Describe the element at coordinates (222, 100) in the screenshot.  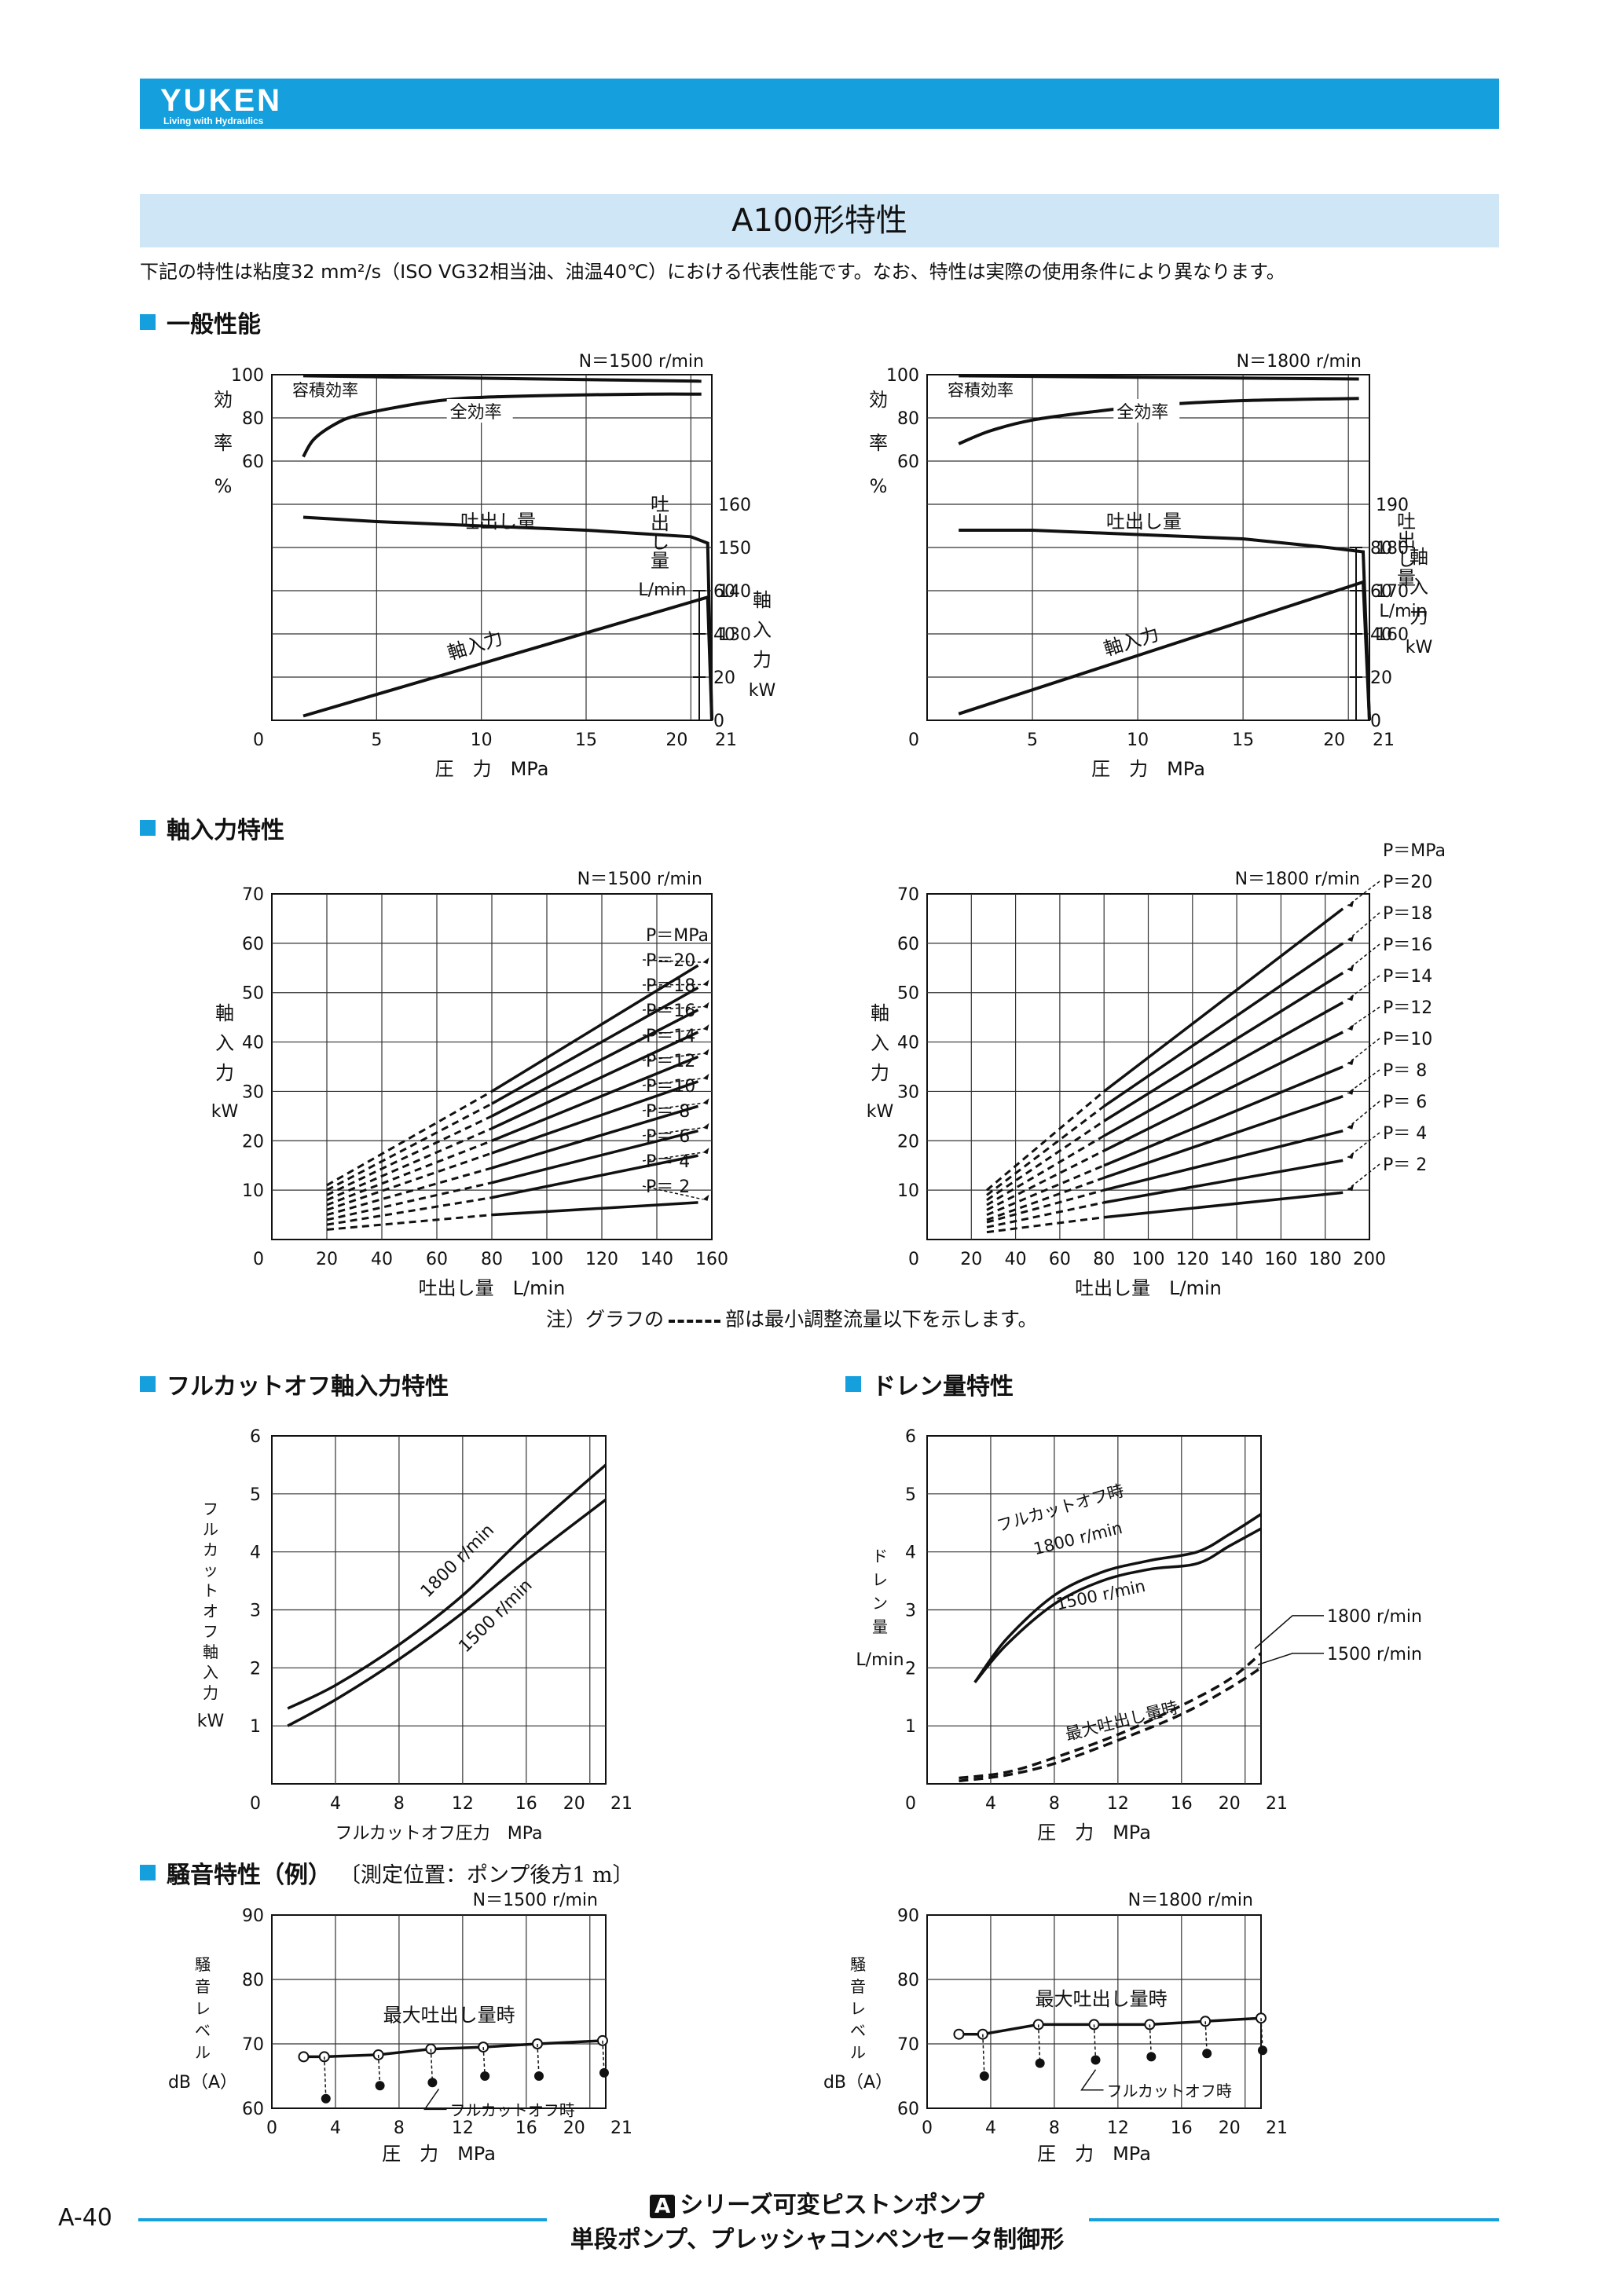
I see `yuken-logo: YUKEN` at that location.